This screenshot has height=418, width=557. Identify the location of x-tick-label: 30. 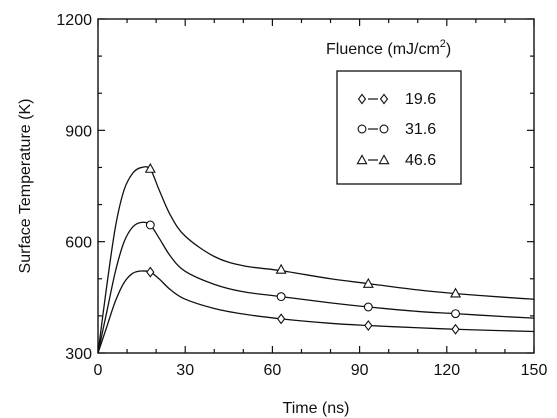
(185, 370).